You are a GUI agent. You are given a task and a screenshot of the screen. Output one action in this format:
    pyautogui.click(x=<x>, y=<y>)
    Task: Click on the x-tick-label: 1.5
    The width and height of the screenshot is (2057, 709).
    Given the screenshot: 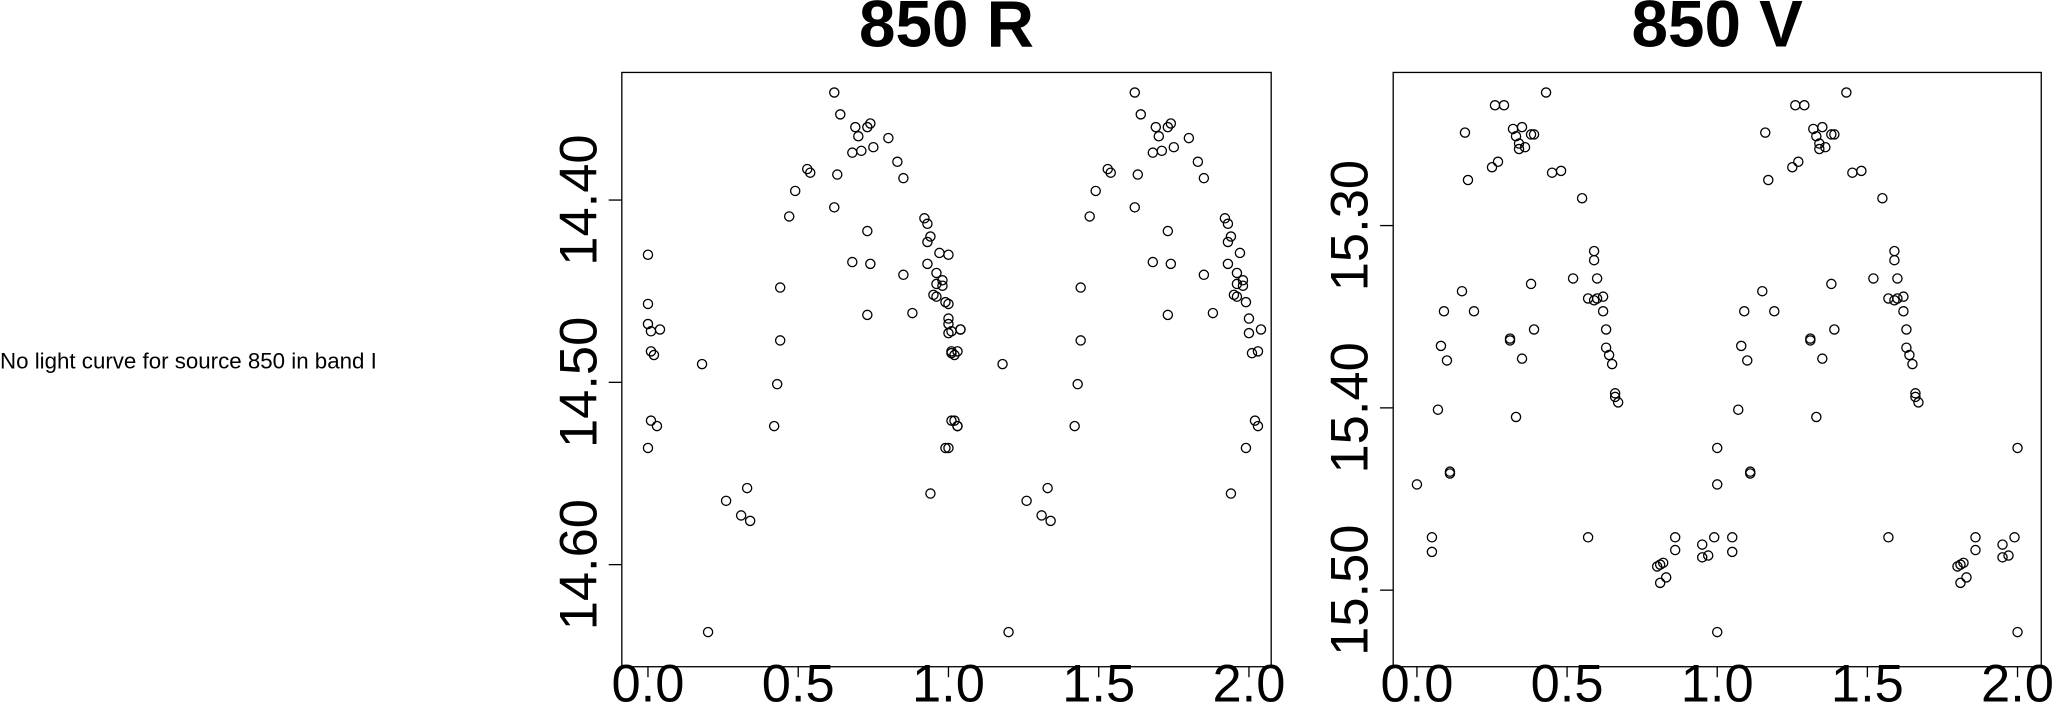 What is the action you would take?
    pyautogui.click(x=1098, y=682)
    